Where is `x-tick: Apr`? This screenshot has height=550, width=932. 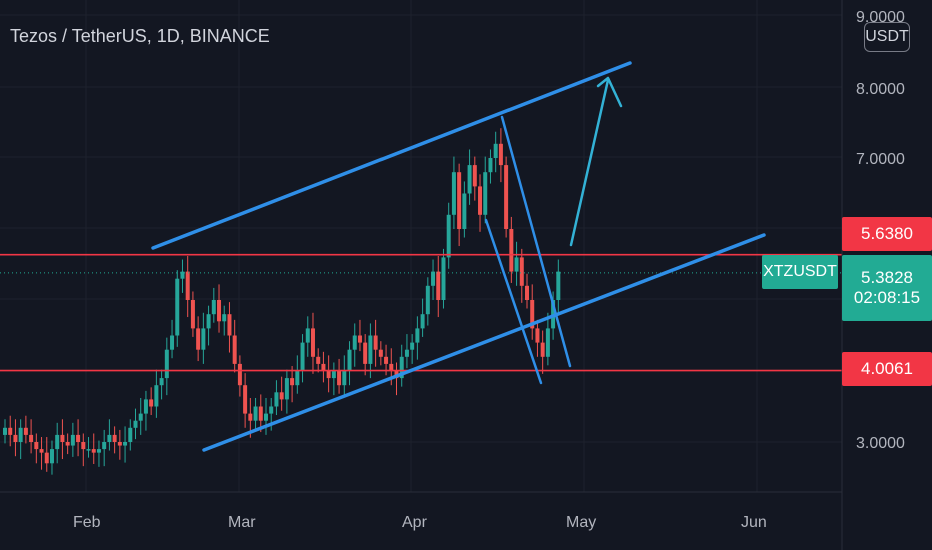 x-tick: Apr is located at coordinates (415, 522).